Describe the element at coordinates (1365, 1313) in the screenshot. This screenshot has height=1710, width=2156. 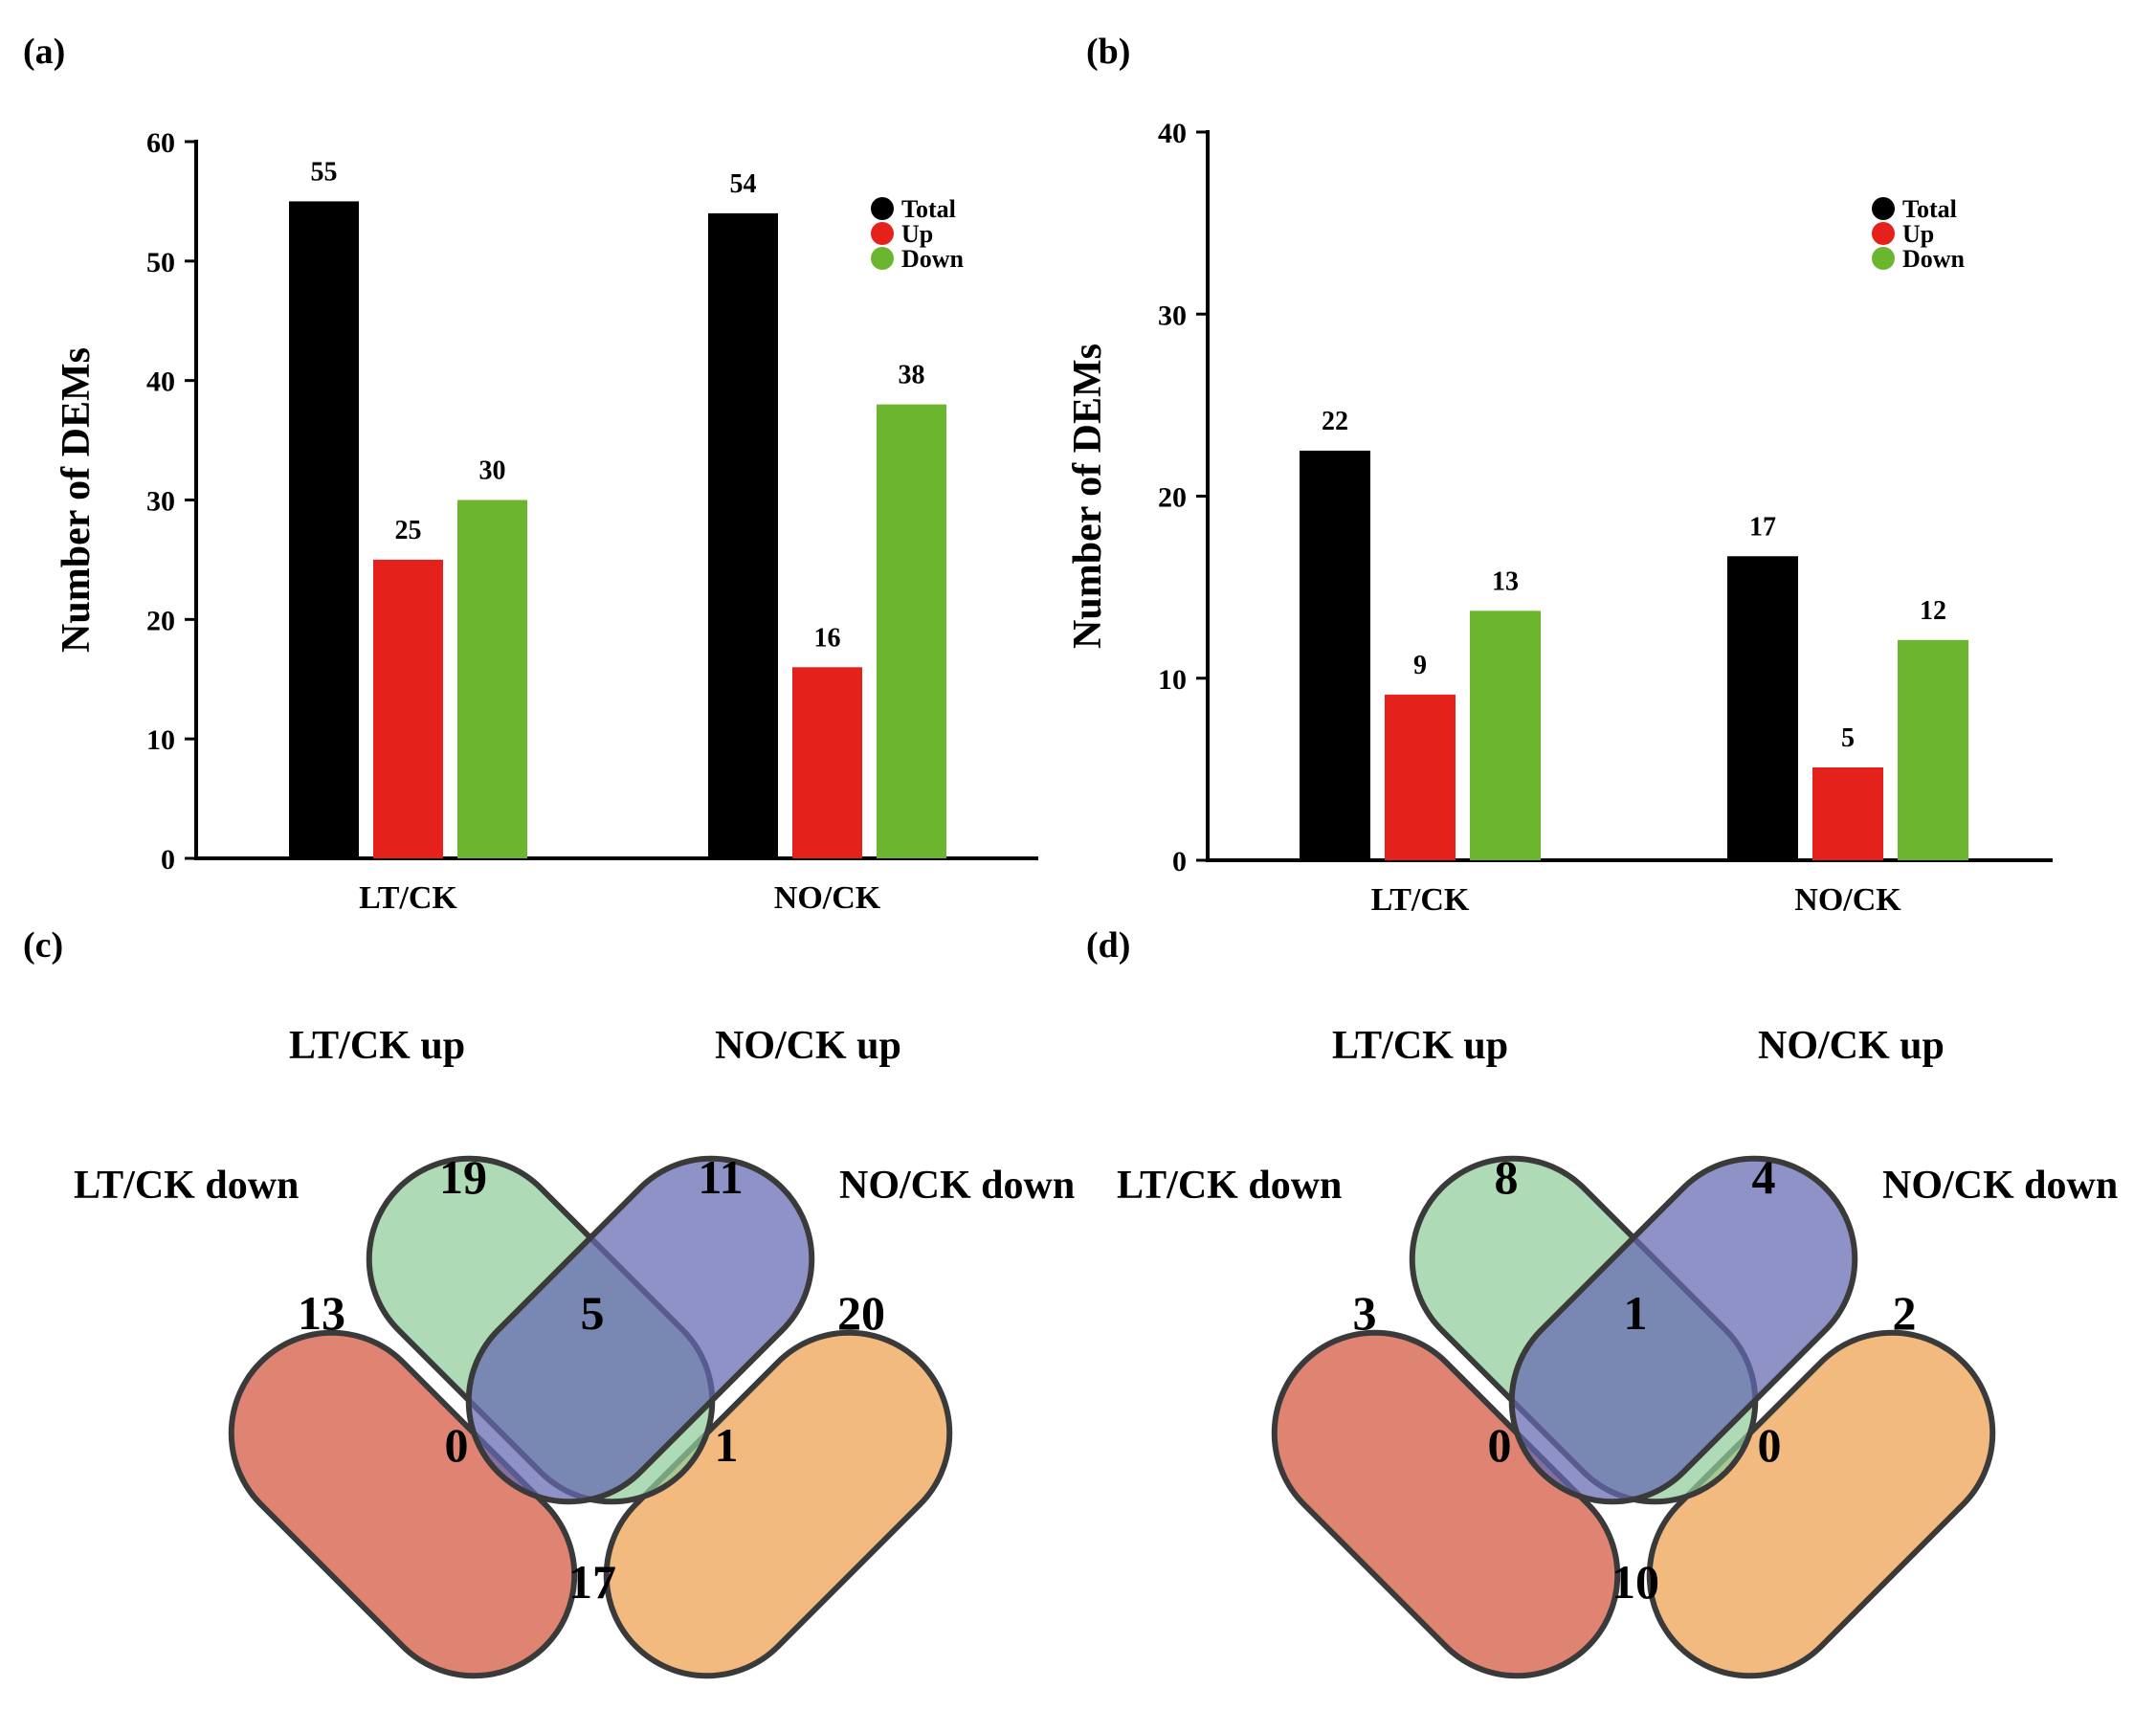
I see `venn-count-lt-down-only: 3` at that location.